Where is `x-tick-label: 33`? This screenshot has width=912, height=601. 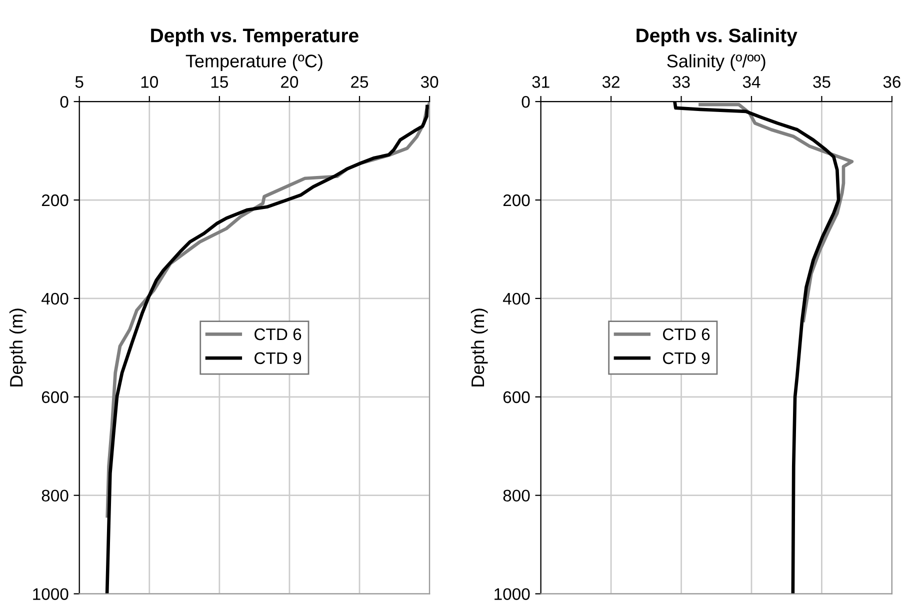 x-tick-label: 33 is located at coordinates (681, 82).